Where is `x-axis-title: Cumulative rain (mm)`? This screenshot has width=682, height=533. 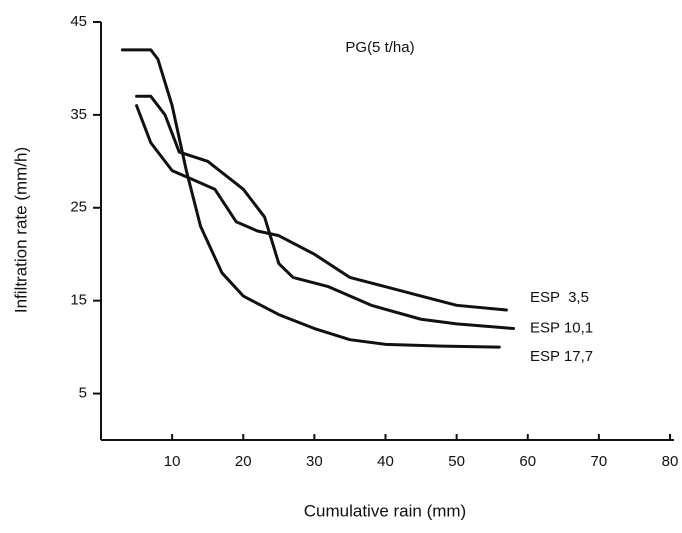
x-axis-title: Cumulative rain (mm) is located at coordinates (385, 510).